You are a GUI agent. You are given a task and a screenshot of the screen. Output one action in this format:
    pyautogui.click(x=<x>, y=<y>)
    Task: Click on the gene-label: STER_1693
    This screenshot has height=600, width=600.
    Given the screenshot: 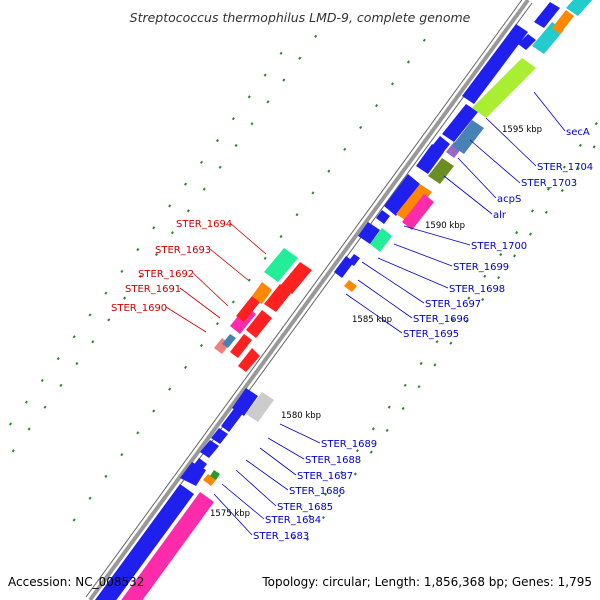 What is the action you would take?
    pyautogui.click(x=183, y=250)
    